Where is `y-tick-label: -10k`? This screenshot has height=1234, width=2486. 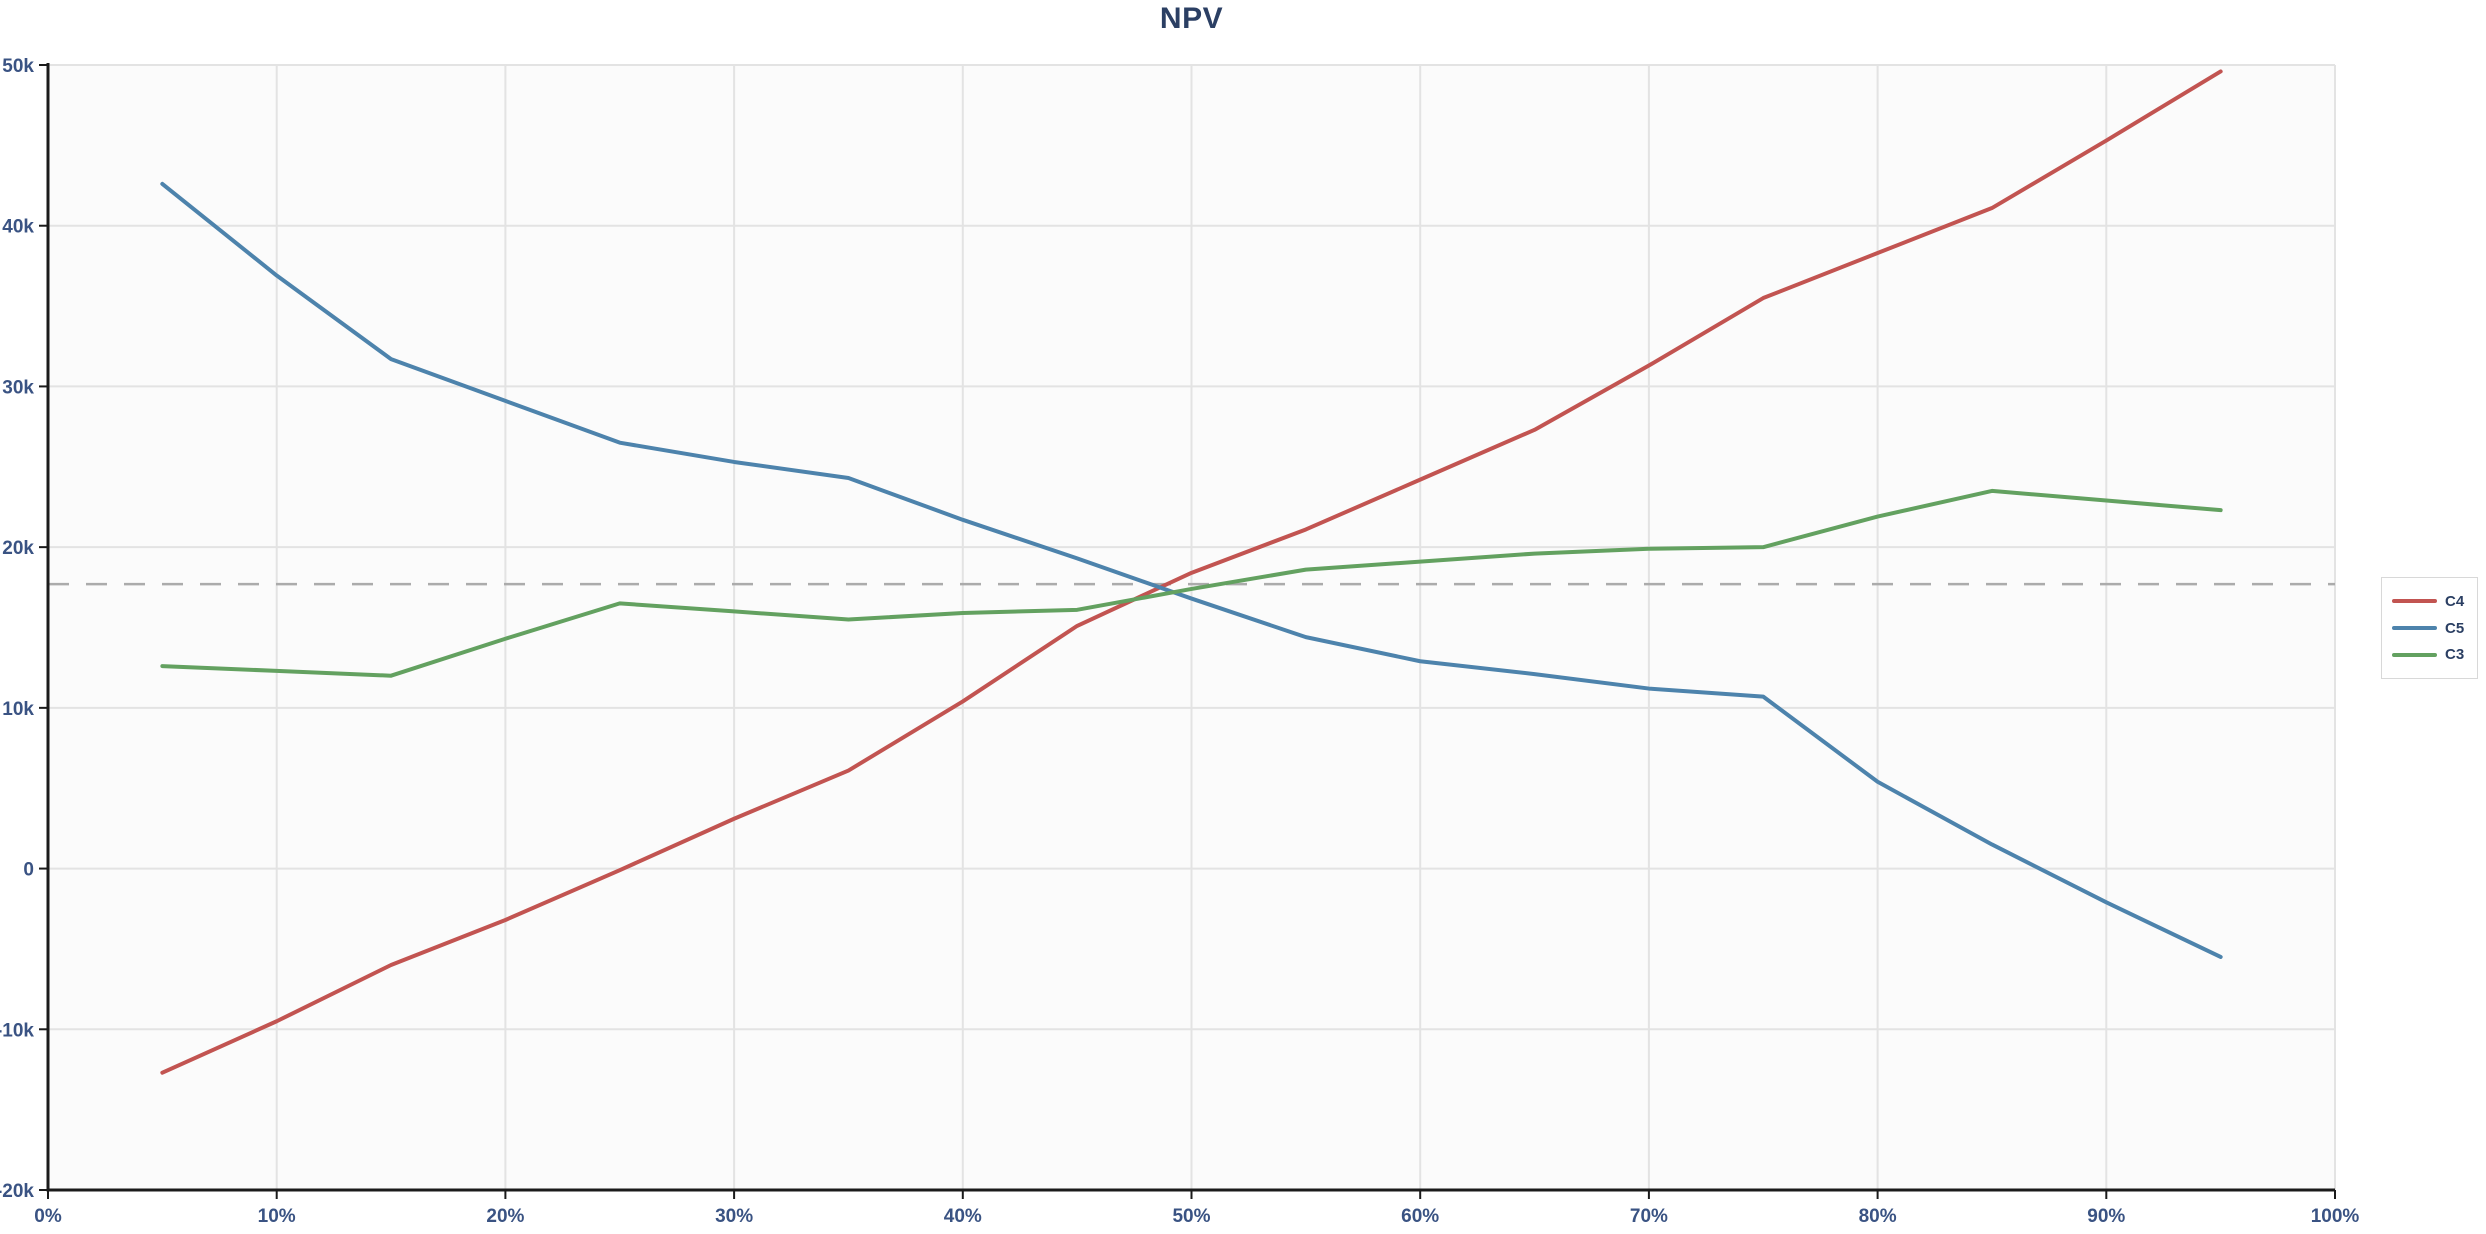 y-tick-label: -10k is located at coordinates (17, 1030).